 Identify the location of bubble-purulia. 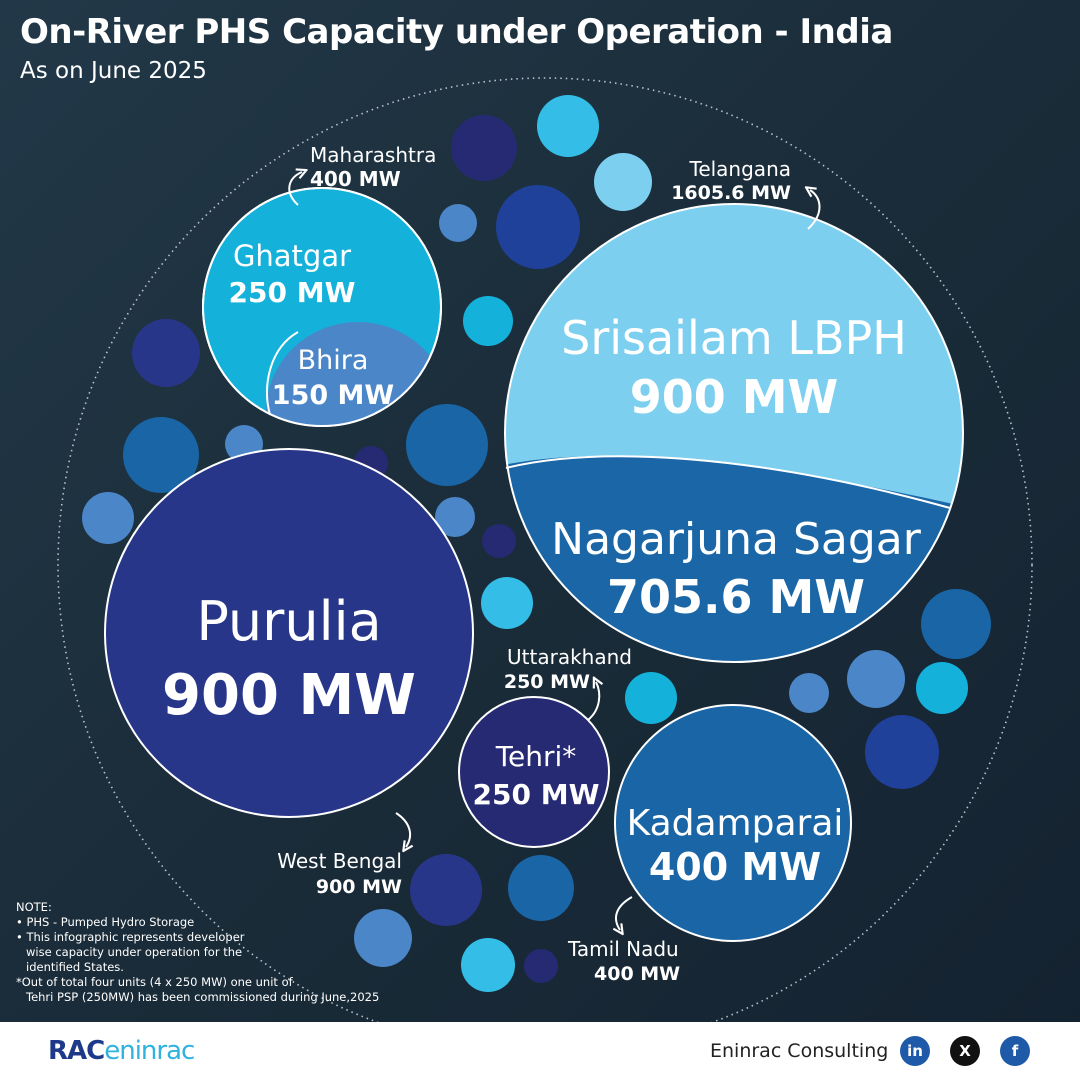
(289, 633).